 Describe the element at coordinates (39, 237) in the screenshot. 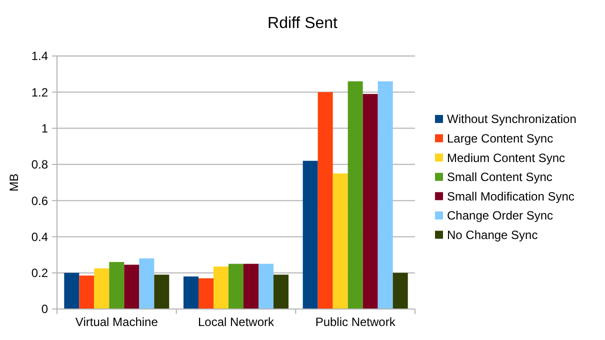

I see `y-tick-label: 0.4` at that location.